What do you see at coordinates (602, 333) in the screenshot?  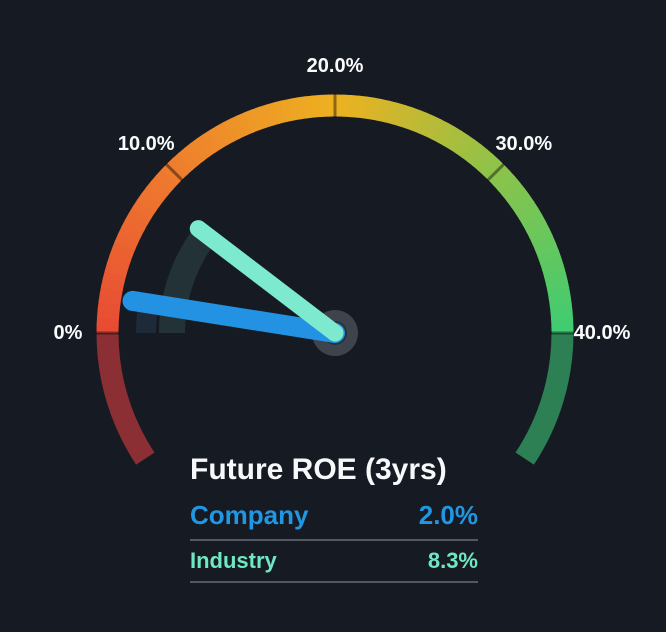 I see `gauge-tick-label: 40.0%` at bounding box center [602, 333].